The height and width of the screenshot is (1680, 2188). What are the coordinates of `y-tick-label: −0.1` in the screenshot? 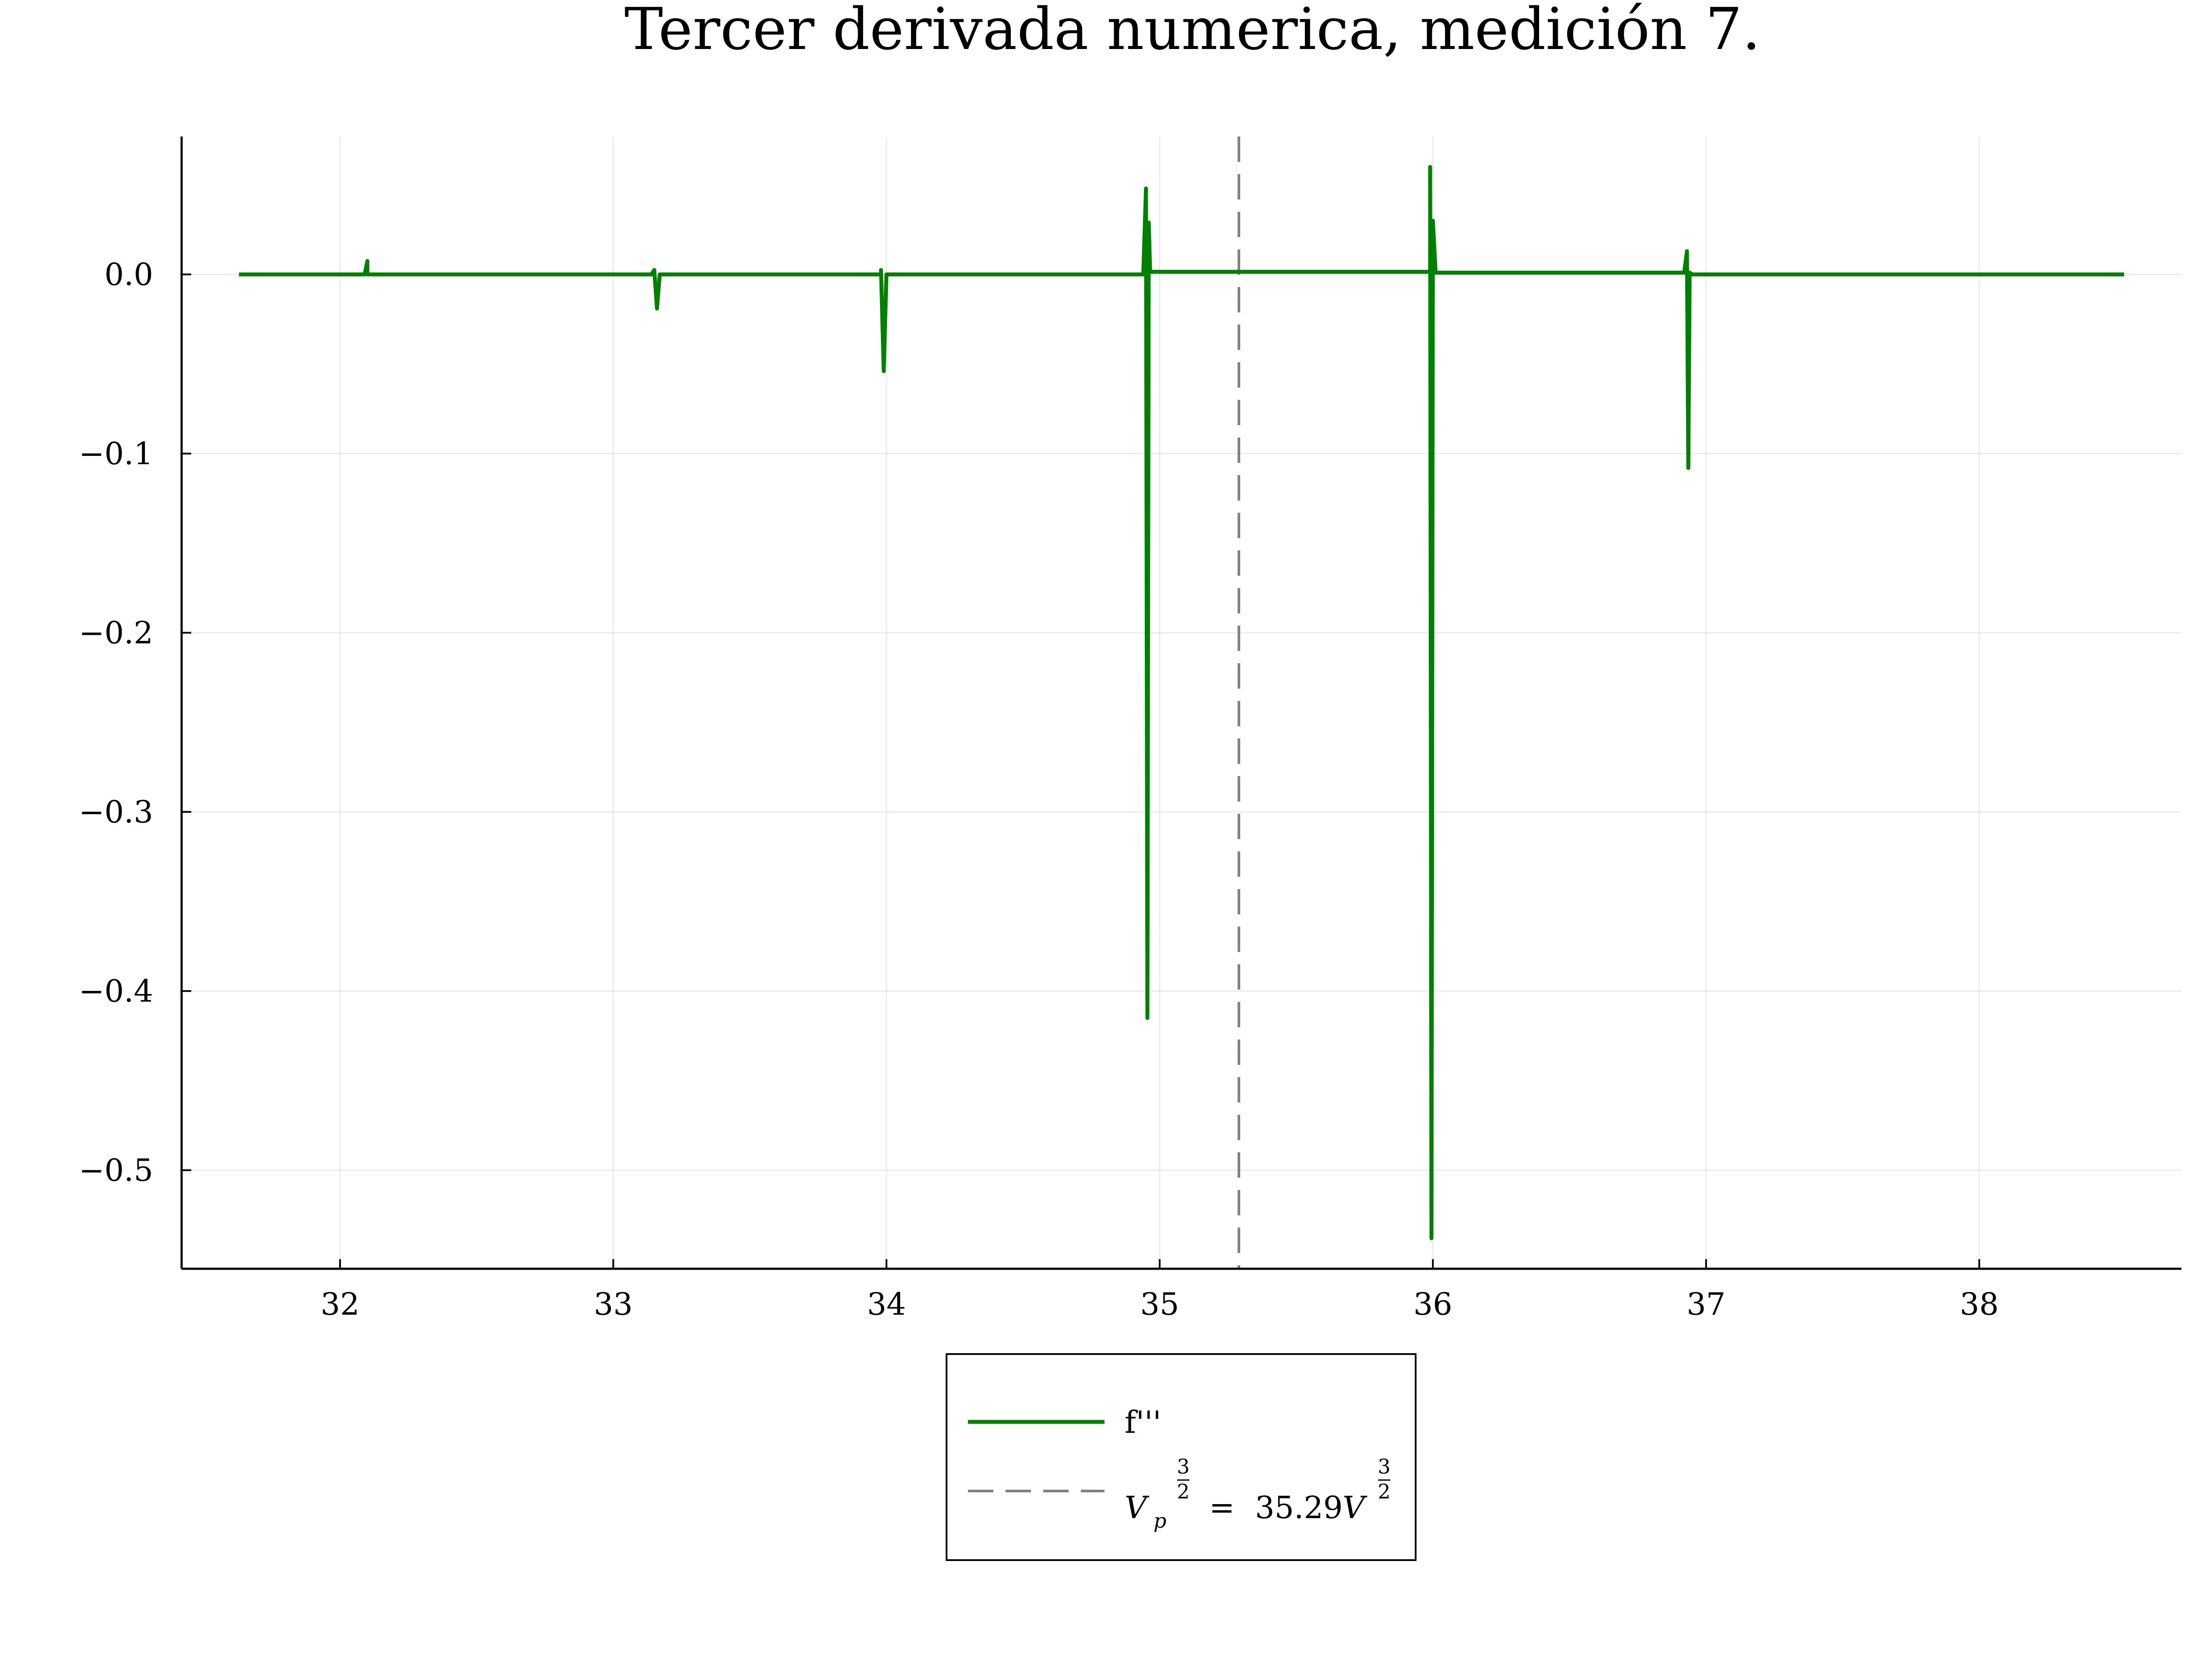 It's located at (116, 454).